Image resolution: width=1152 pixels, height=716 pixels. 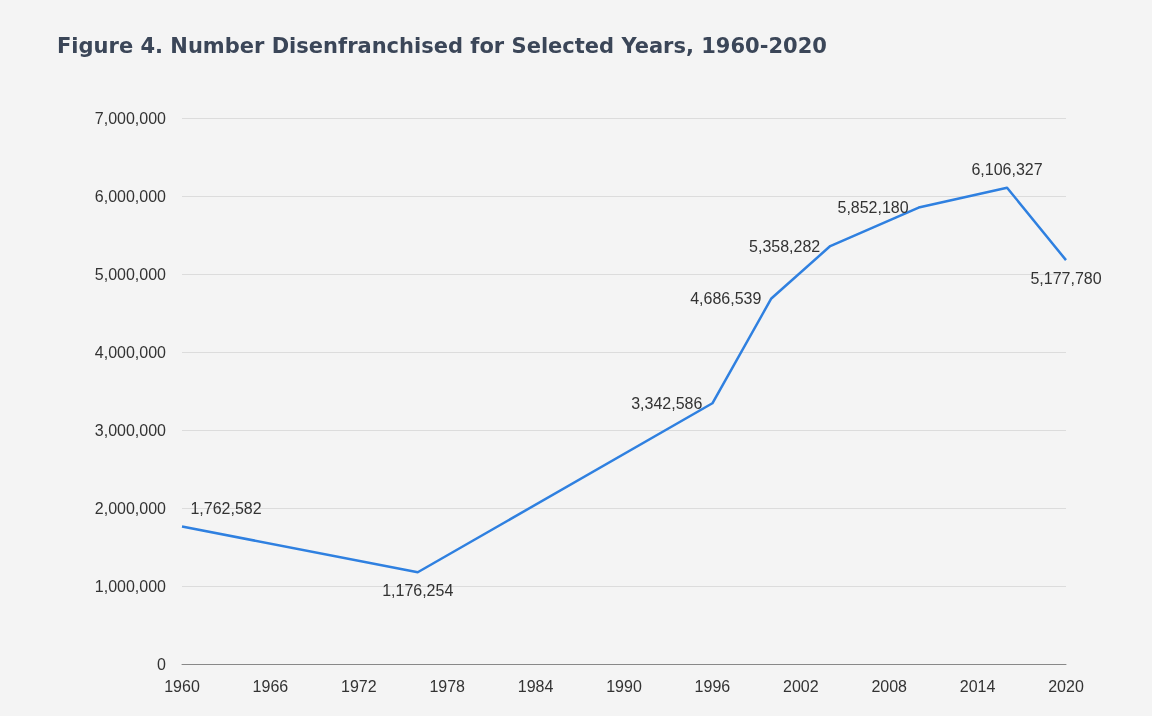 What do you see at coordinates (130, 352) in the screenshot?
I see `y-tick-label: 4,000,000` at bounding box center [130, 352].